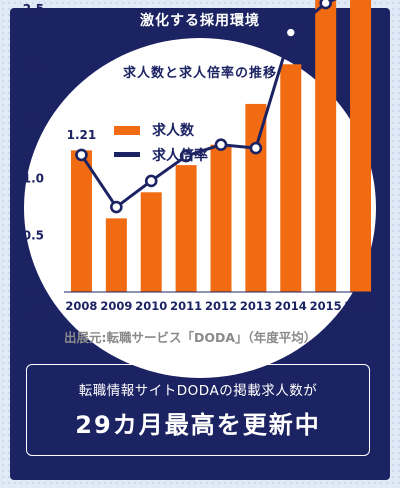 The height and width of the screenshot is (488, 400). I want to click on header-title: 激化する採用環境, so click(200, 21).